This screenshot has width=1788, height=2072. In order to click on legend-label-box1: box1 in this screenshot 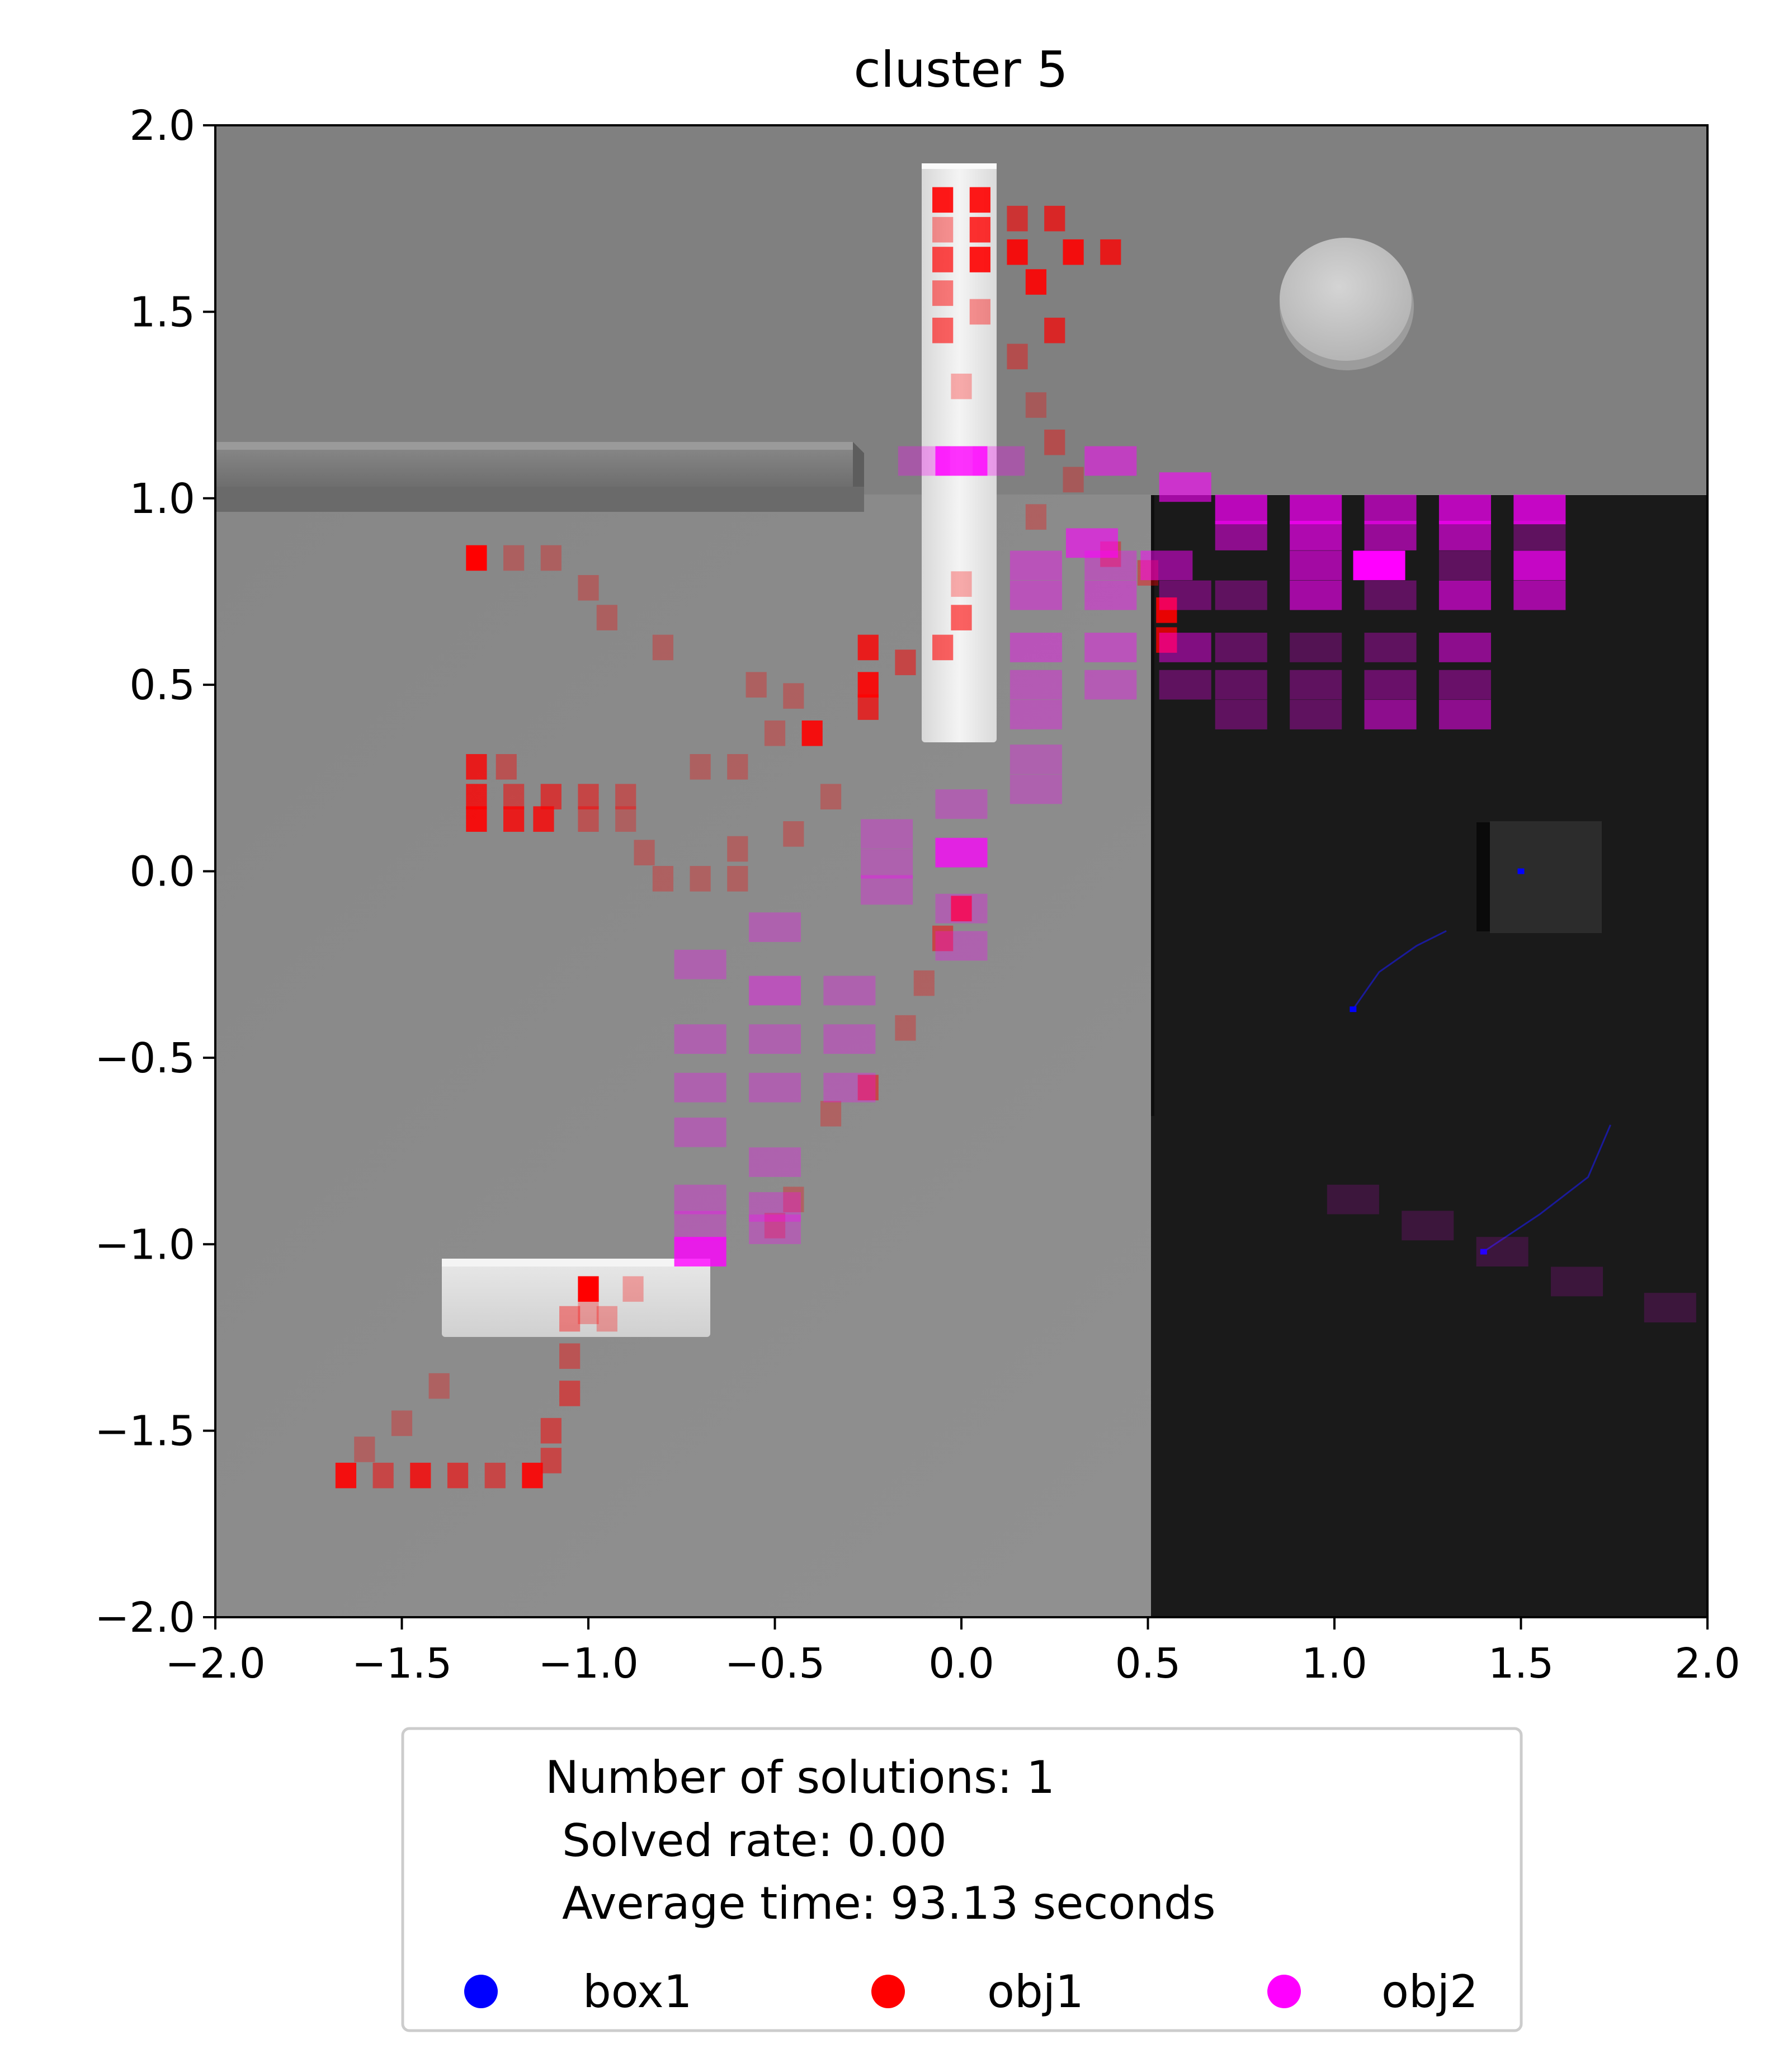, I will do `click(637, 1992)`.